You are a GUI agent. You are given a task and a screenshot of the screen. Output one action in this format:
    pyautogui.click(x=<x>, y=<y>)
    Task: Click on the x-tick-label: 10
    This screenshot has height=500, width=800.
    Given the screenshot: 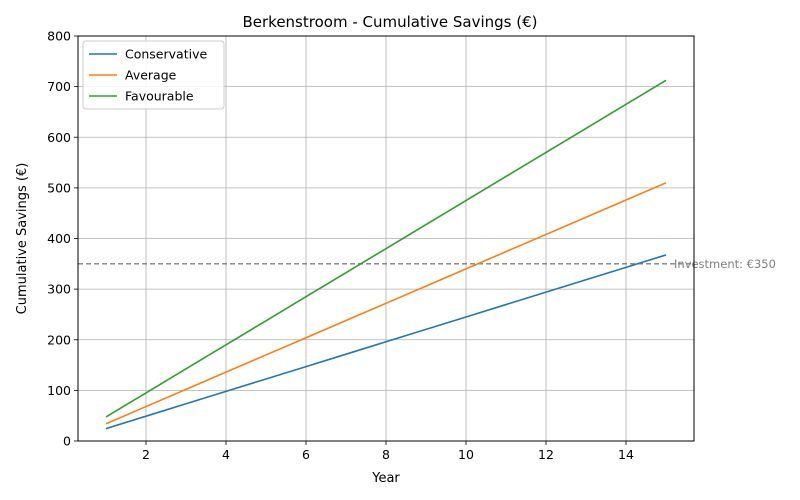 What is the action you would take?
    pyautogui.click(x=466, y=454)
    